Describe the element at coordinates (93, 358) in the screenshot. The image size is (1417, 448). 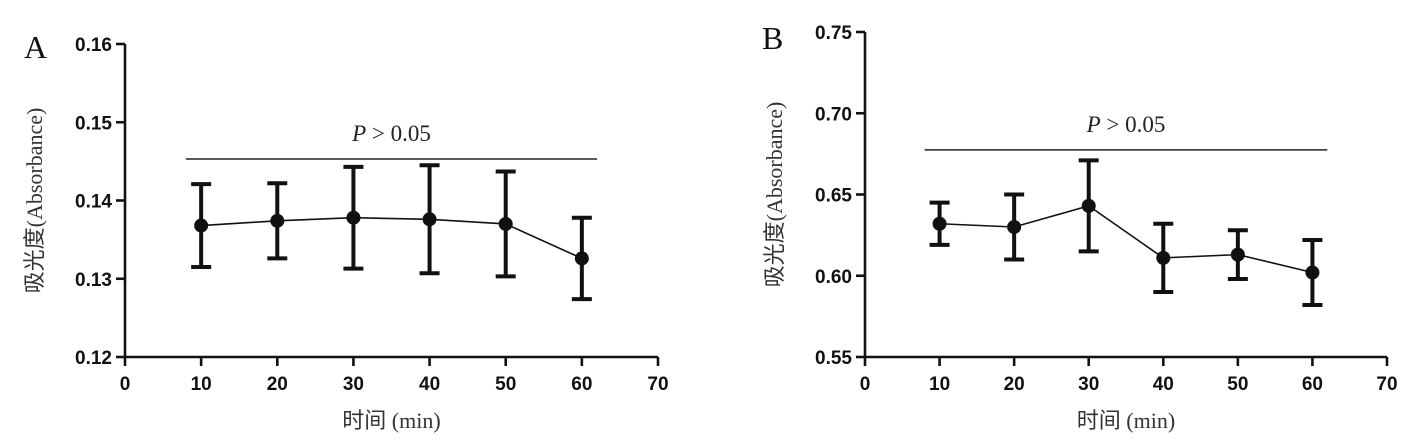
I see `y-tick-label: 0.12` at that location.